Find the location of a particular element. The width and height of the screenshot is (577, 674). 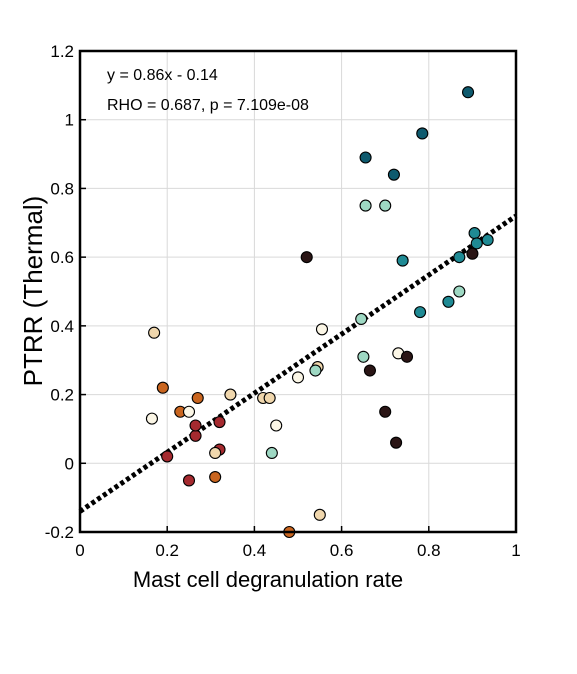

x-tick-label: 0.8 is located at coordinates (429, 550).